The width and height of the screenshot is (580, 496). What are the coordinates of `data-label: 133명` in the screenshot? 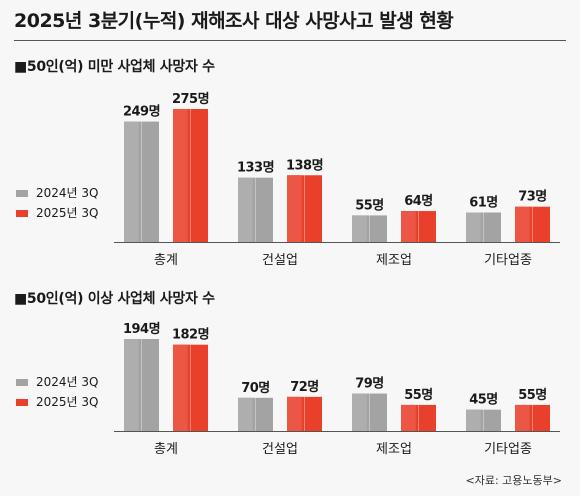 It's located at (255, 168).